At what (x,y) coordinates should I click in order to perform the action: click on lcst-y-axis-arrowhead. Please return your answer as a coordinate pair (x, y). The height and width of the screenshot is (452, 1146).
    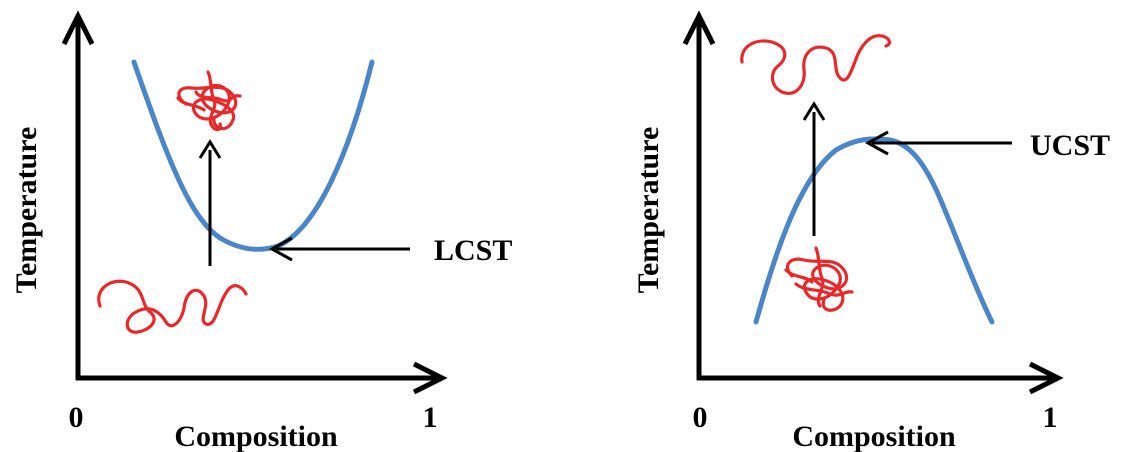
    Looking at the image, I should click on (78, 28).